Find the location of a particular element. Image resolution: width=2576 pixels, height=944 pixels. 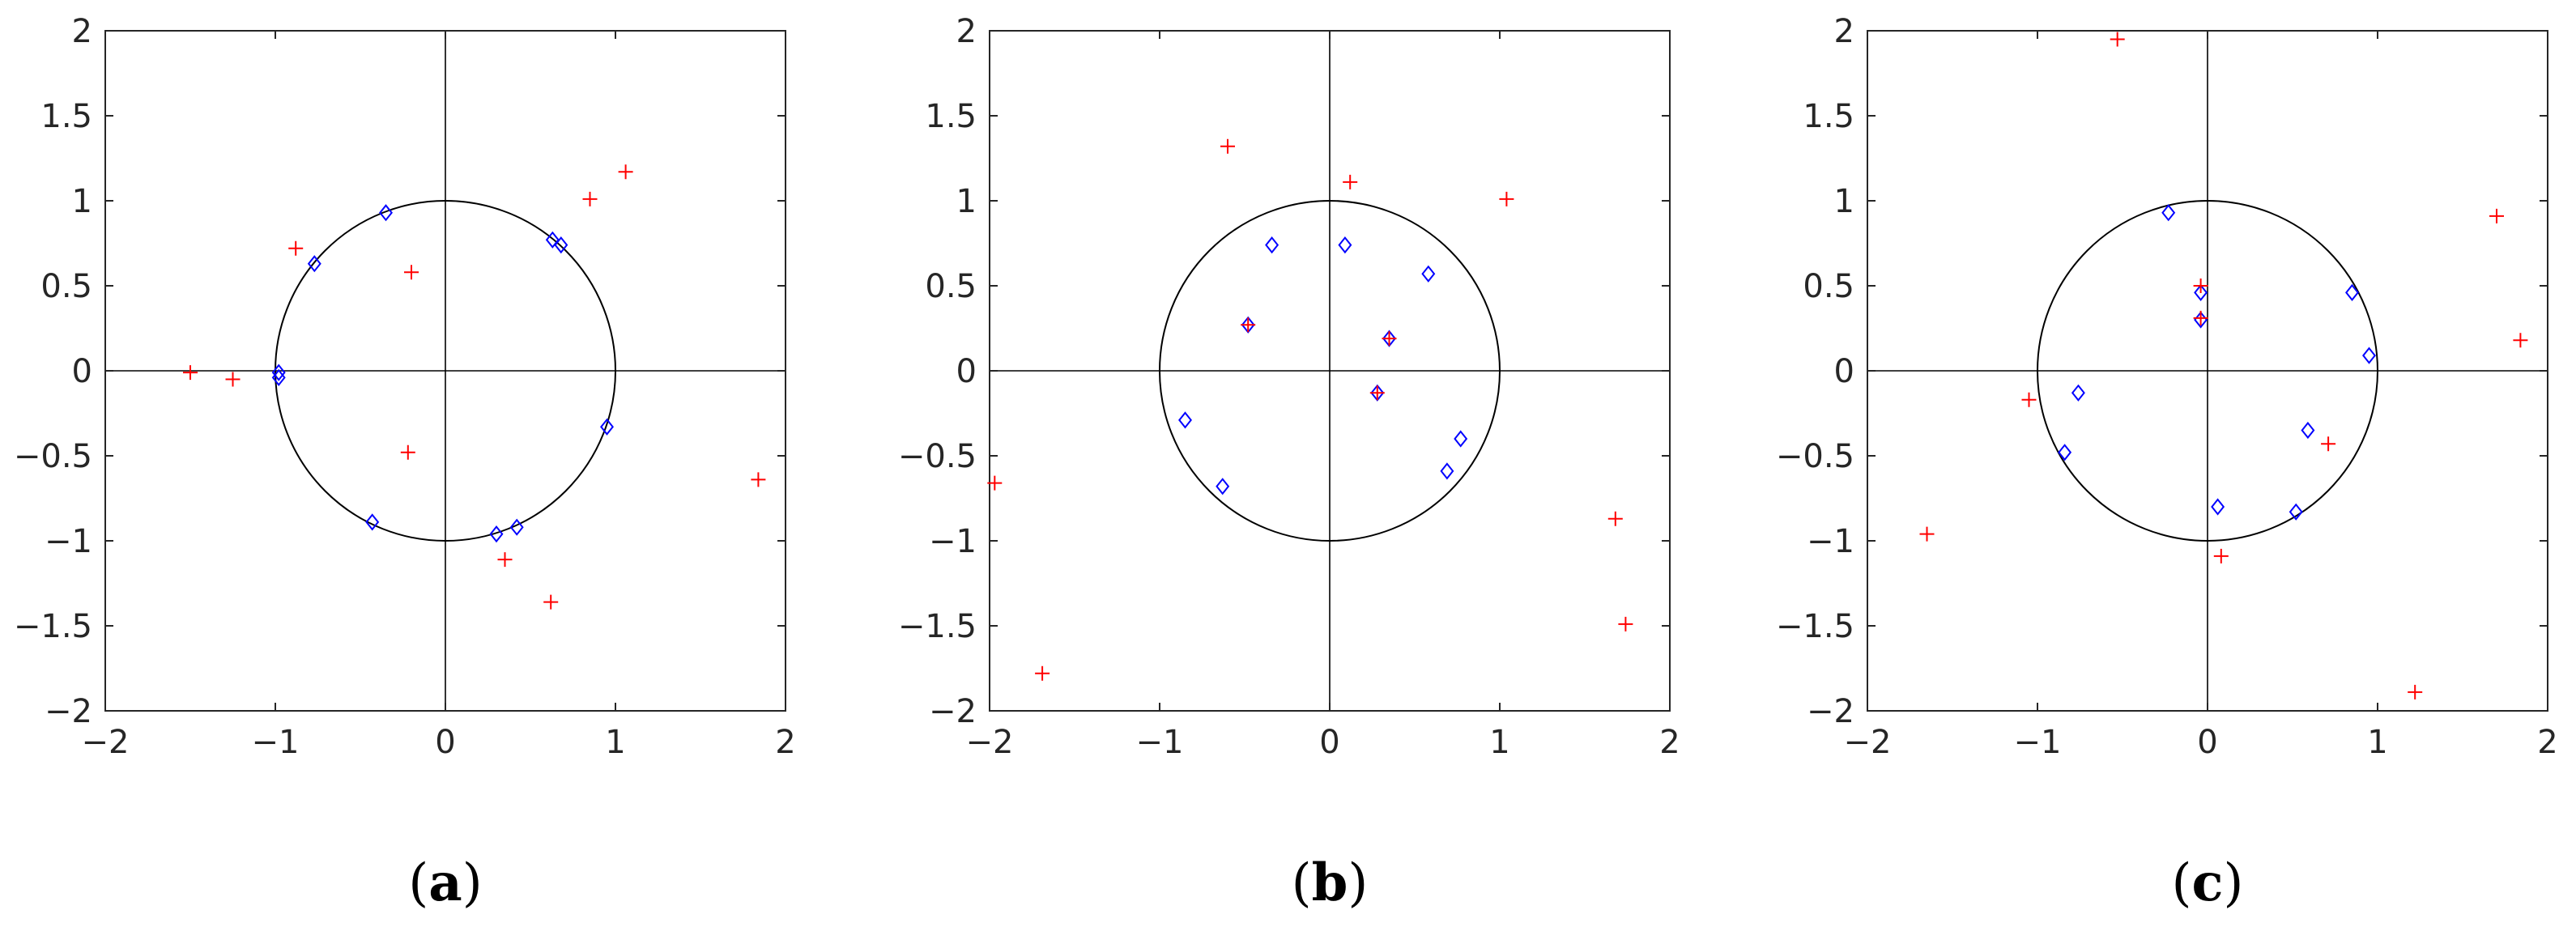

panel-label: (c) is located at coordinates (2208, 883).